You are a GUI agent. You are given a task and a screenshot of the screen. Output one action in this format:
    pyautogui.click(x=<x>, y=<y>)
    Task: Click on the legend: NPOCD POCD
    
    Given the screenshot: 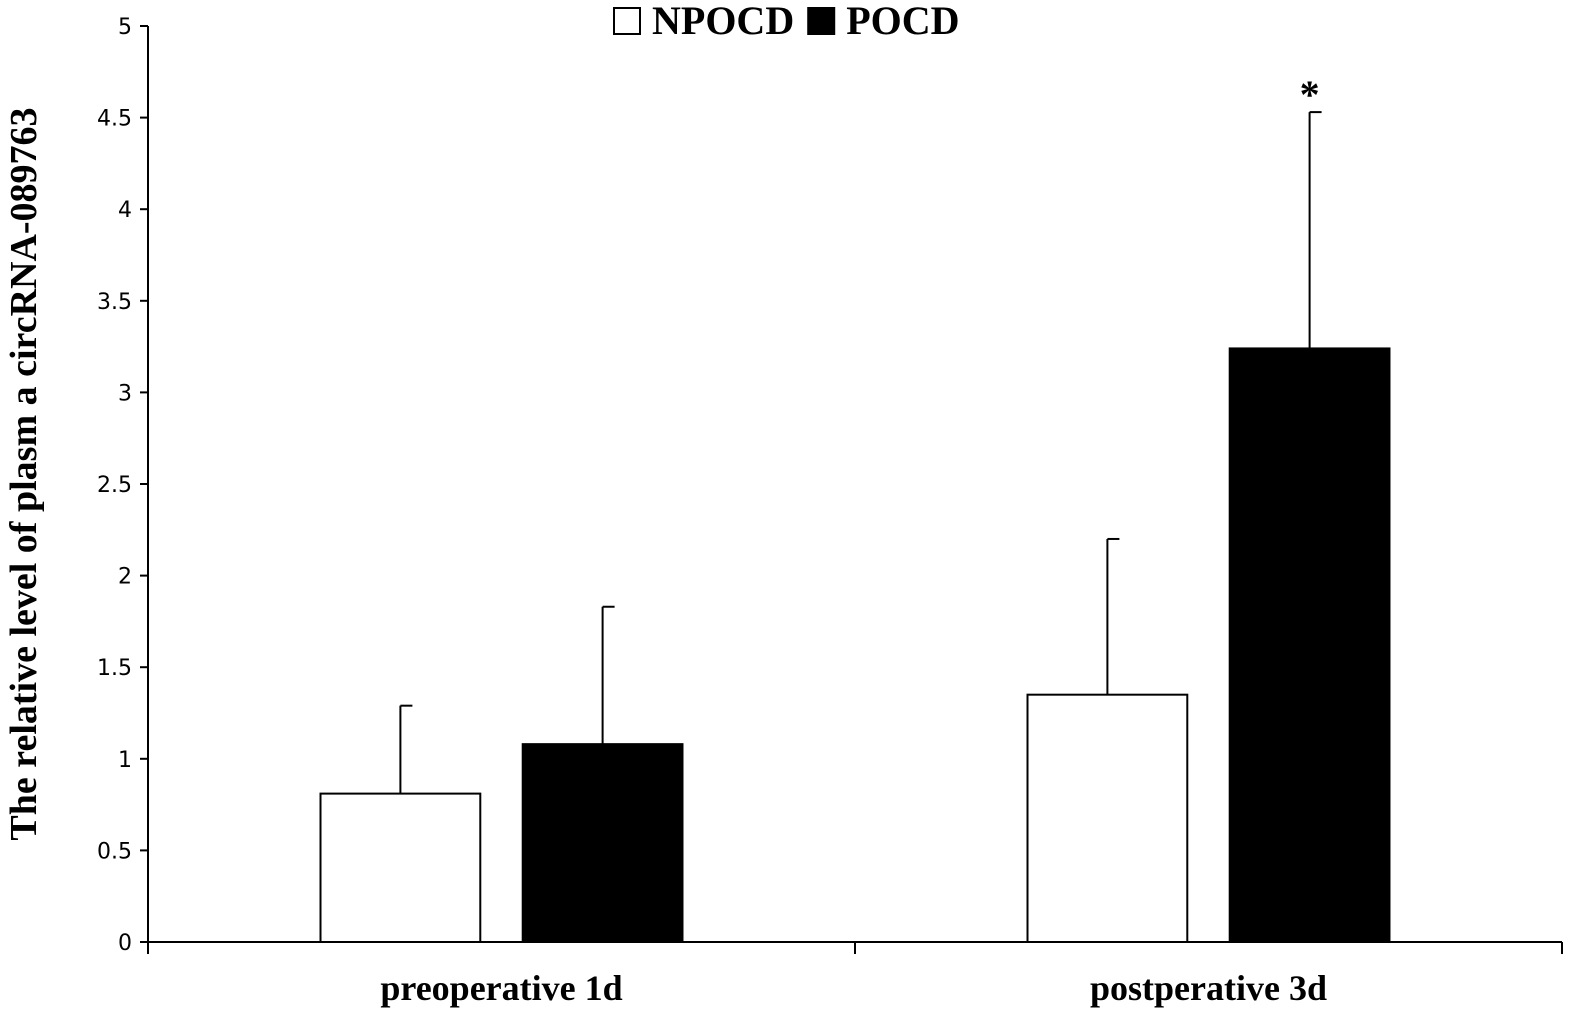 What is the action you would take?
    pyautogui.click(x=786, y=21)
    